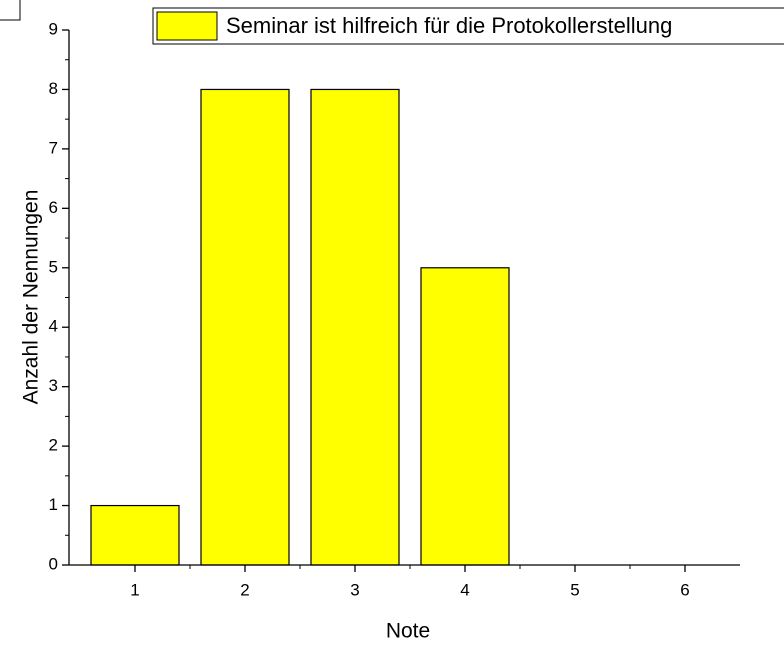 Image resolution: width=784 pixels, height=648 pixels. Describe the element at coordinates (53, 326) in the screenshot. I see `y-tick-label: 4` at that location.